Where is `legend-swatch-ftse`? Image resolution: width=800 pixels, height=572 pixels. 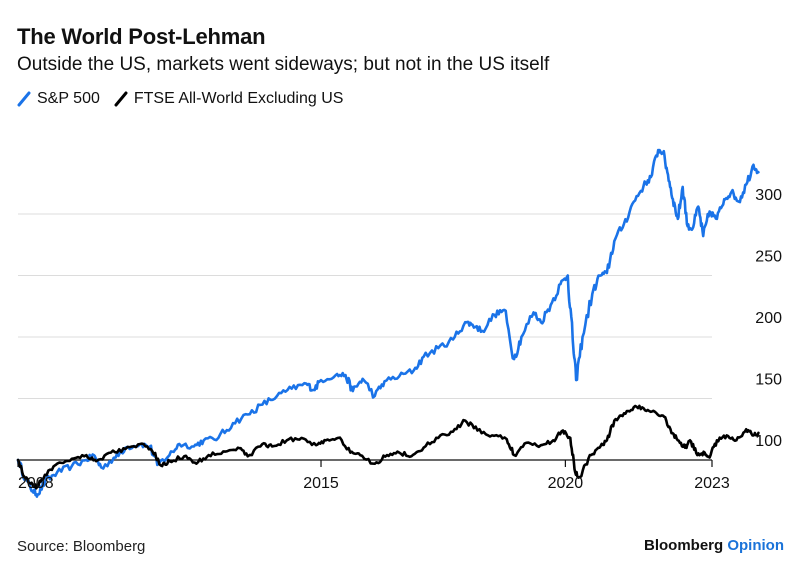
legend-swatch-ftse is located at coordinates (121, 99).